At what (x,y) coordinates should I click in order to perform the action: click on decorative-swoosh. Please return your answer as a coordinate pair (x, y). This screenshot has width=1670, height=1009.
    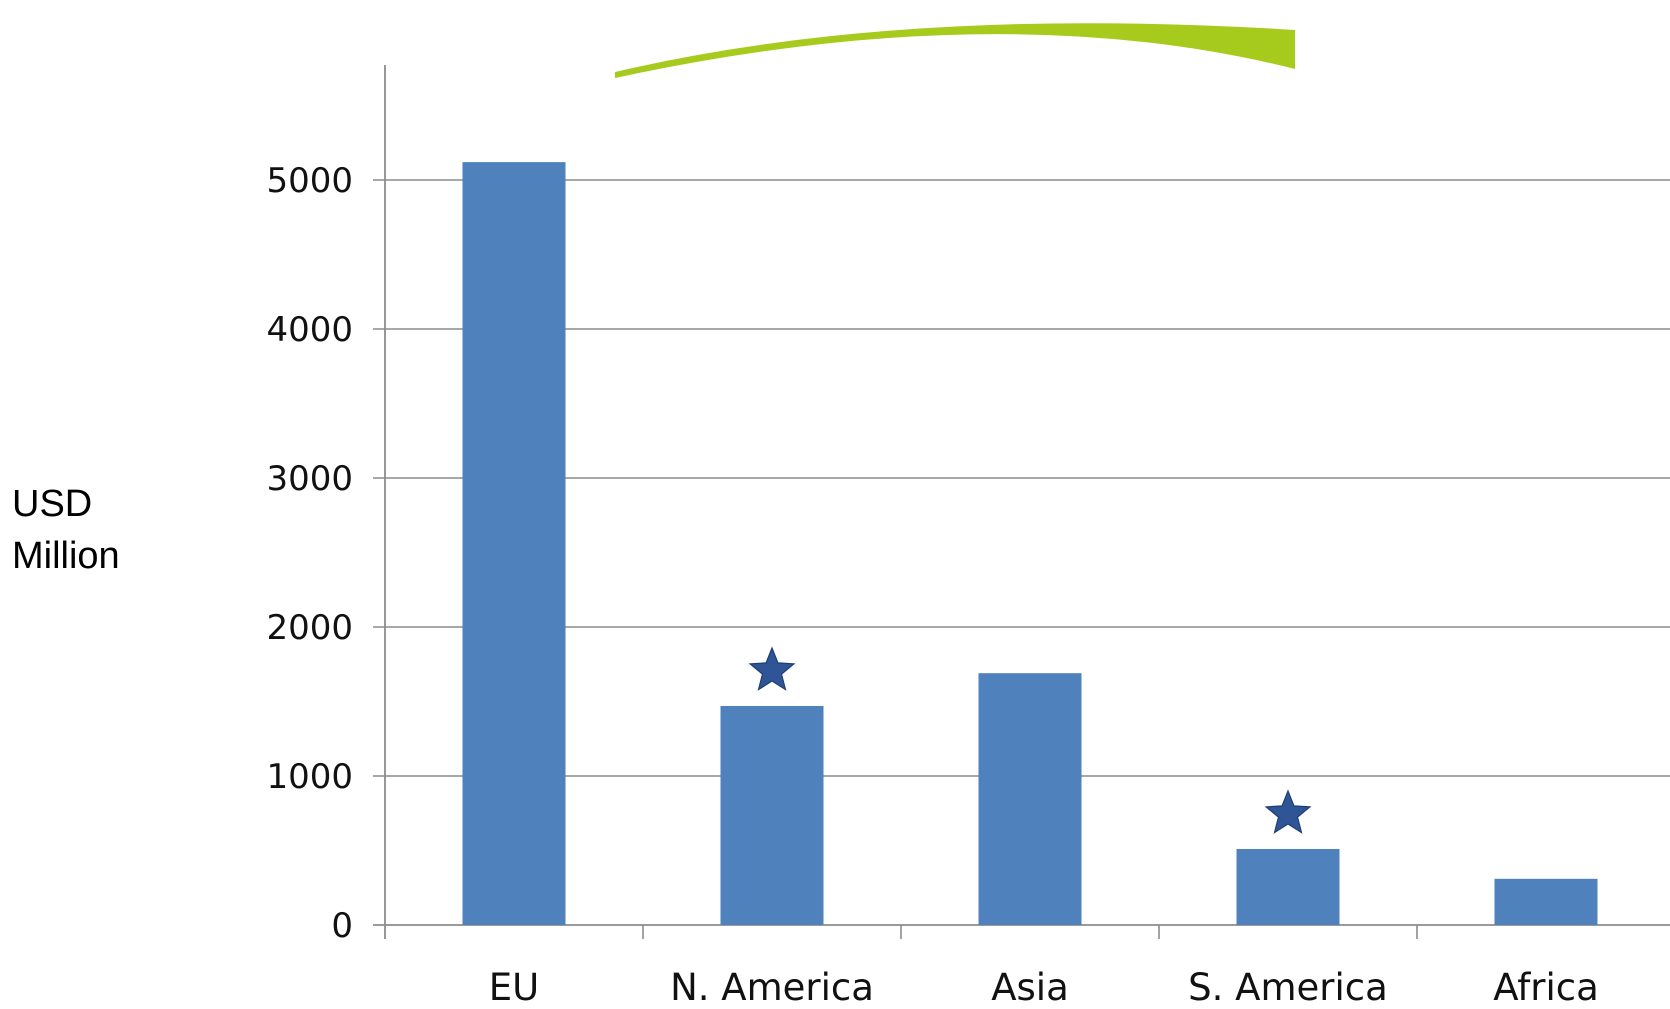
    Looking at the image, I should click on (955, 50).